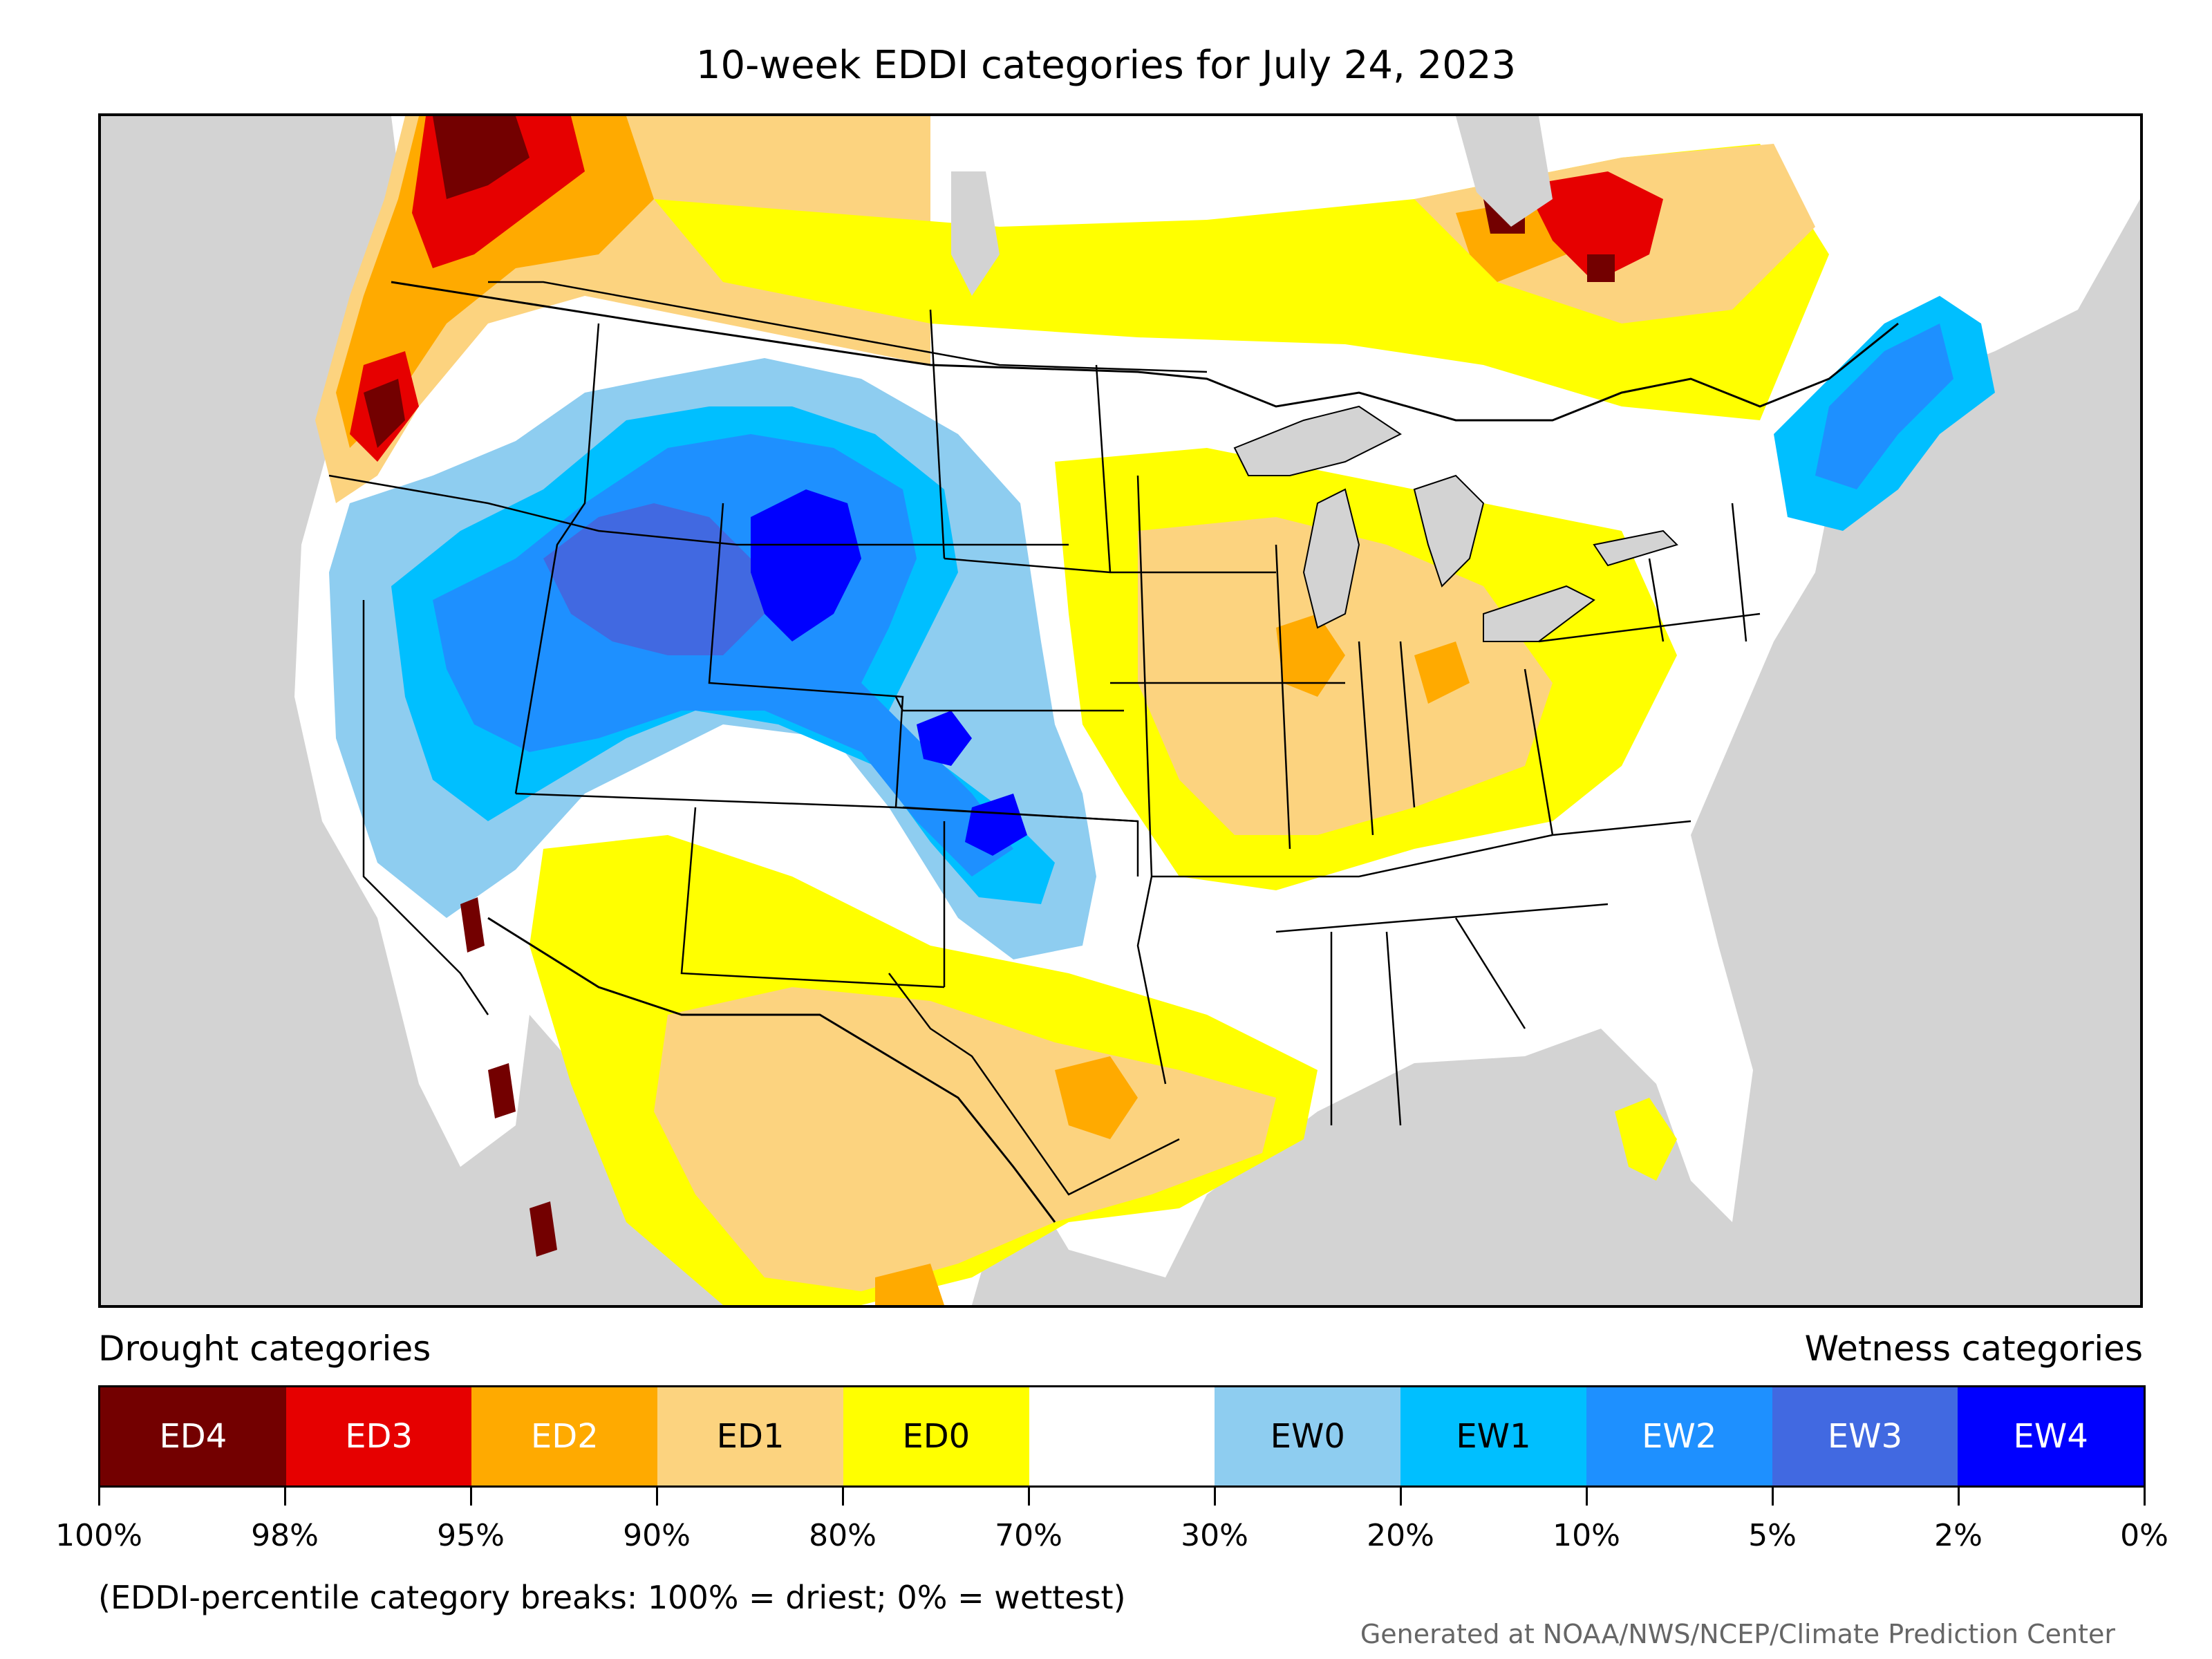  Describe the element at coordinates (1511, 240) in the screenshot. I see `drought-canada-ed2` at that location.